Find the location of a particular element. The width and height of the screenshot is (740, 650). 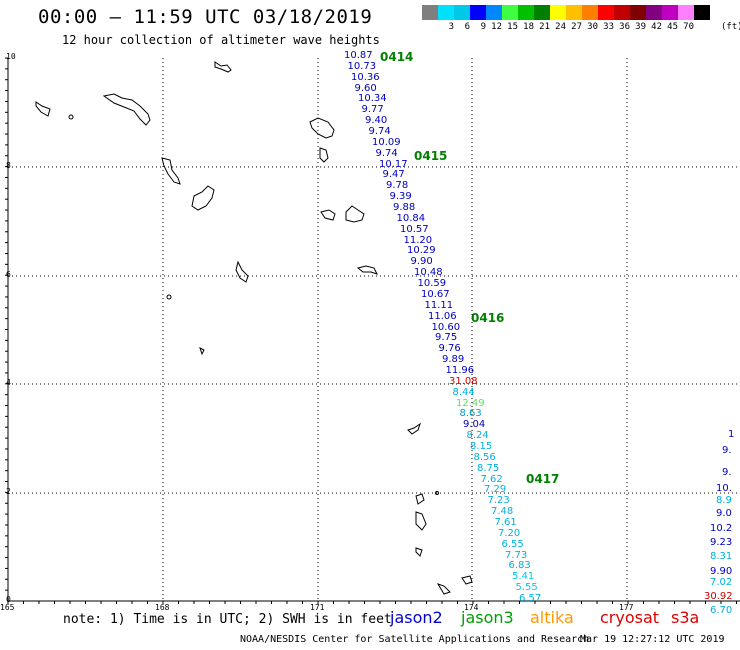

wave-height-reading: 10.73 is located at coordinates (362, 66).